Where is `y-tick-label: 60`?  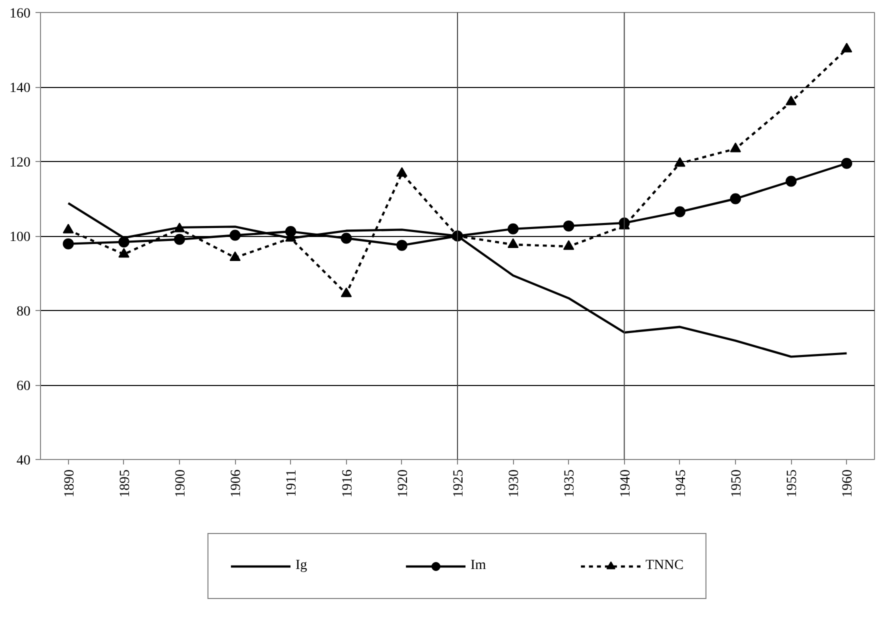 y-tick-label: 60 is located at coordinates (23, 386).